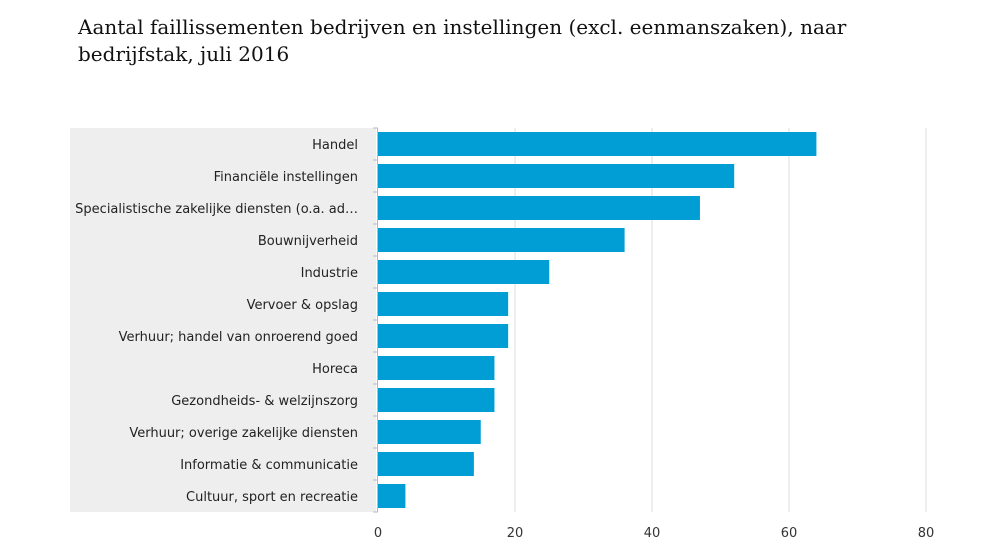  I want to click on category-label: Verhuur; overige zakelijke diensten, so click(243, 433).